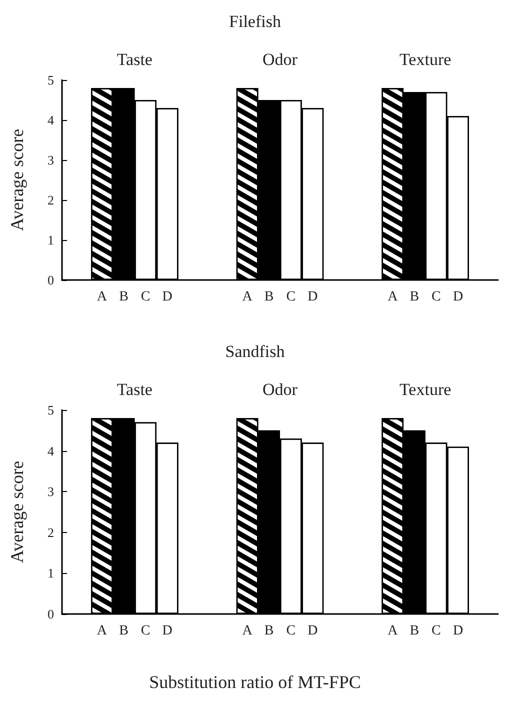  I want to click on chart-title: Filefish, so click(255, 21).